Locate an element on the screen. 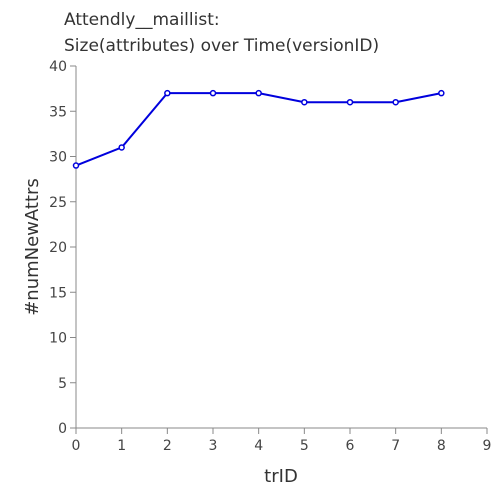 This screenshot has width=500, height=500. x-tick-label: 5 is located at coordinates (304, 446).